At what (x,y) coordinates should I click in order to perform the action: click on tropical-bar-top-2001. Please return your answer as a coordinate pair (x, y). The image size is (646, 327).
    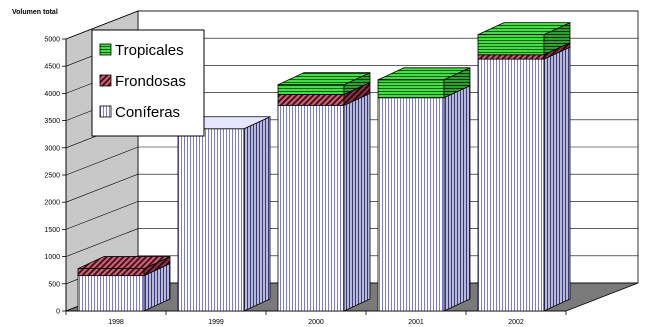
    Looking at the image, I should click on (424, 74).